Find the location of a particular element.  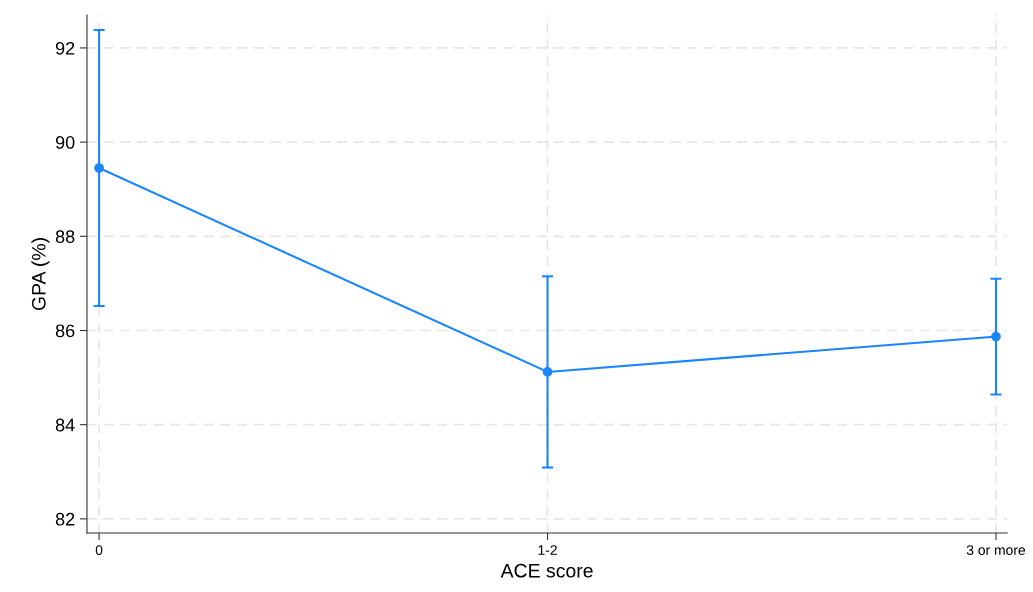

x-tick-label: 1-2 is located at coordinates (547, 550).